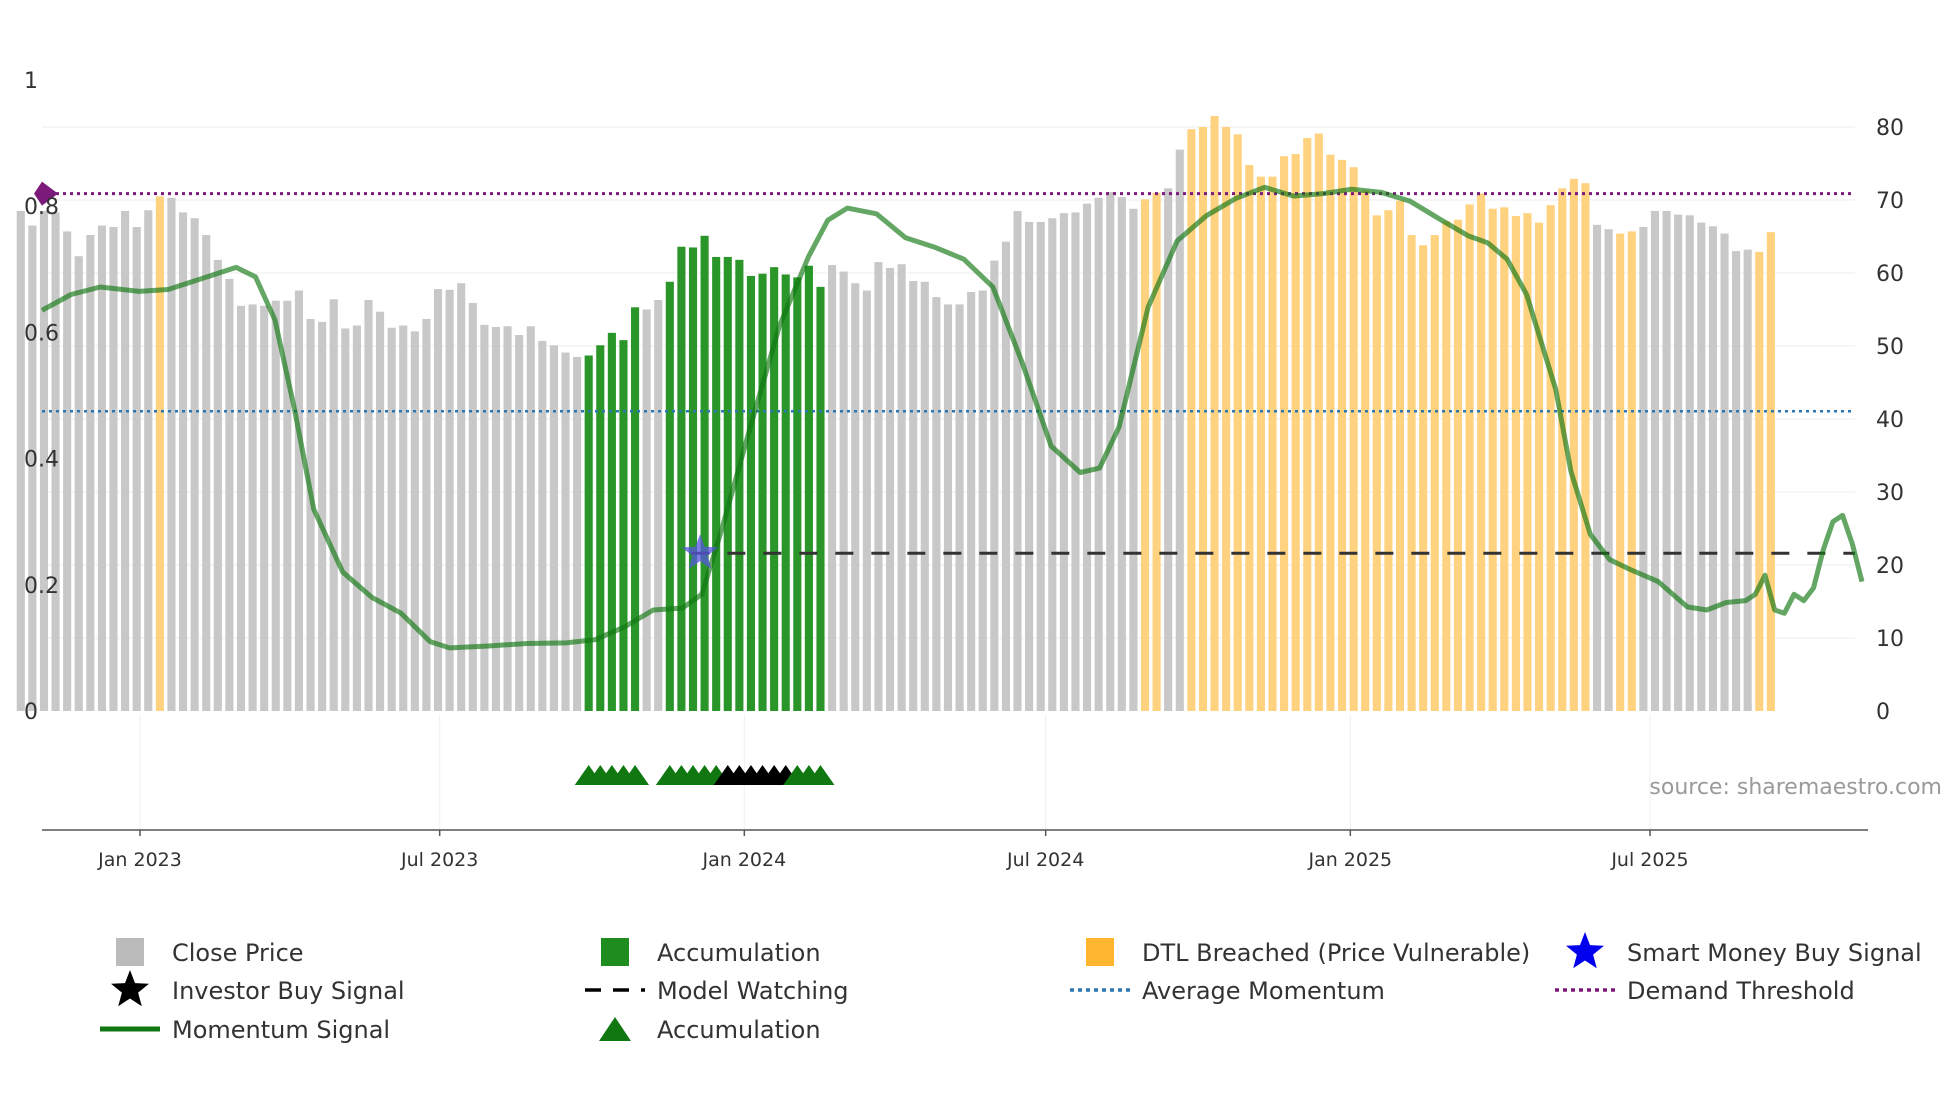 The height and width of the screenshot is (1102, 1960). I want to click on legend-label: Investor Buy Signal, so click(288, 991).